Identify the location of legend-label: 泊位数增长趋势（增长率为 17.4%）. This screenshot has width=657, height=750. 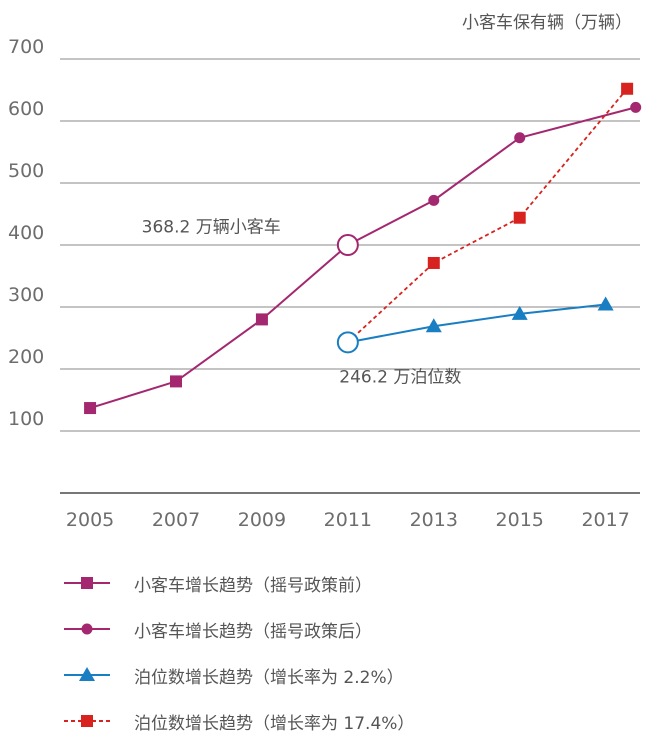
(274, 723).